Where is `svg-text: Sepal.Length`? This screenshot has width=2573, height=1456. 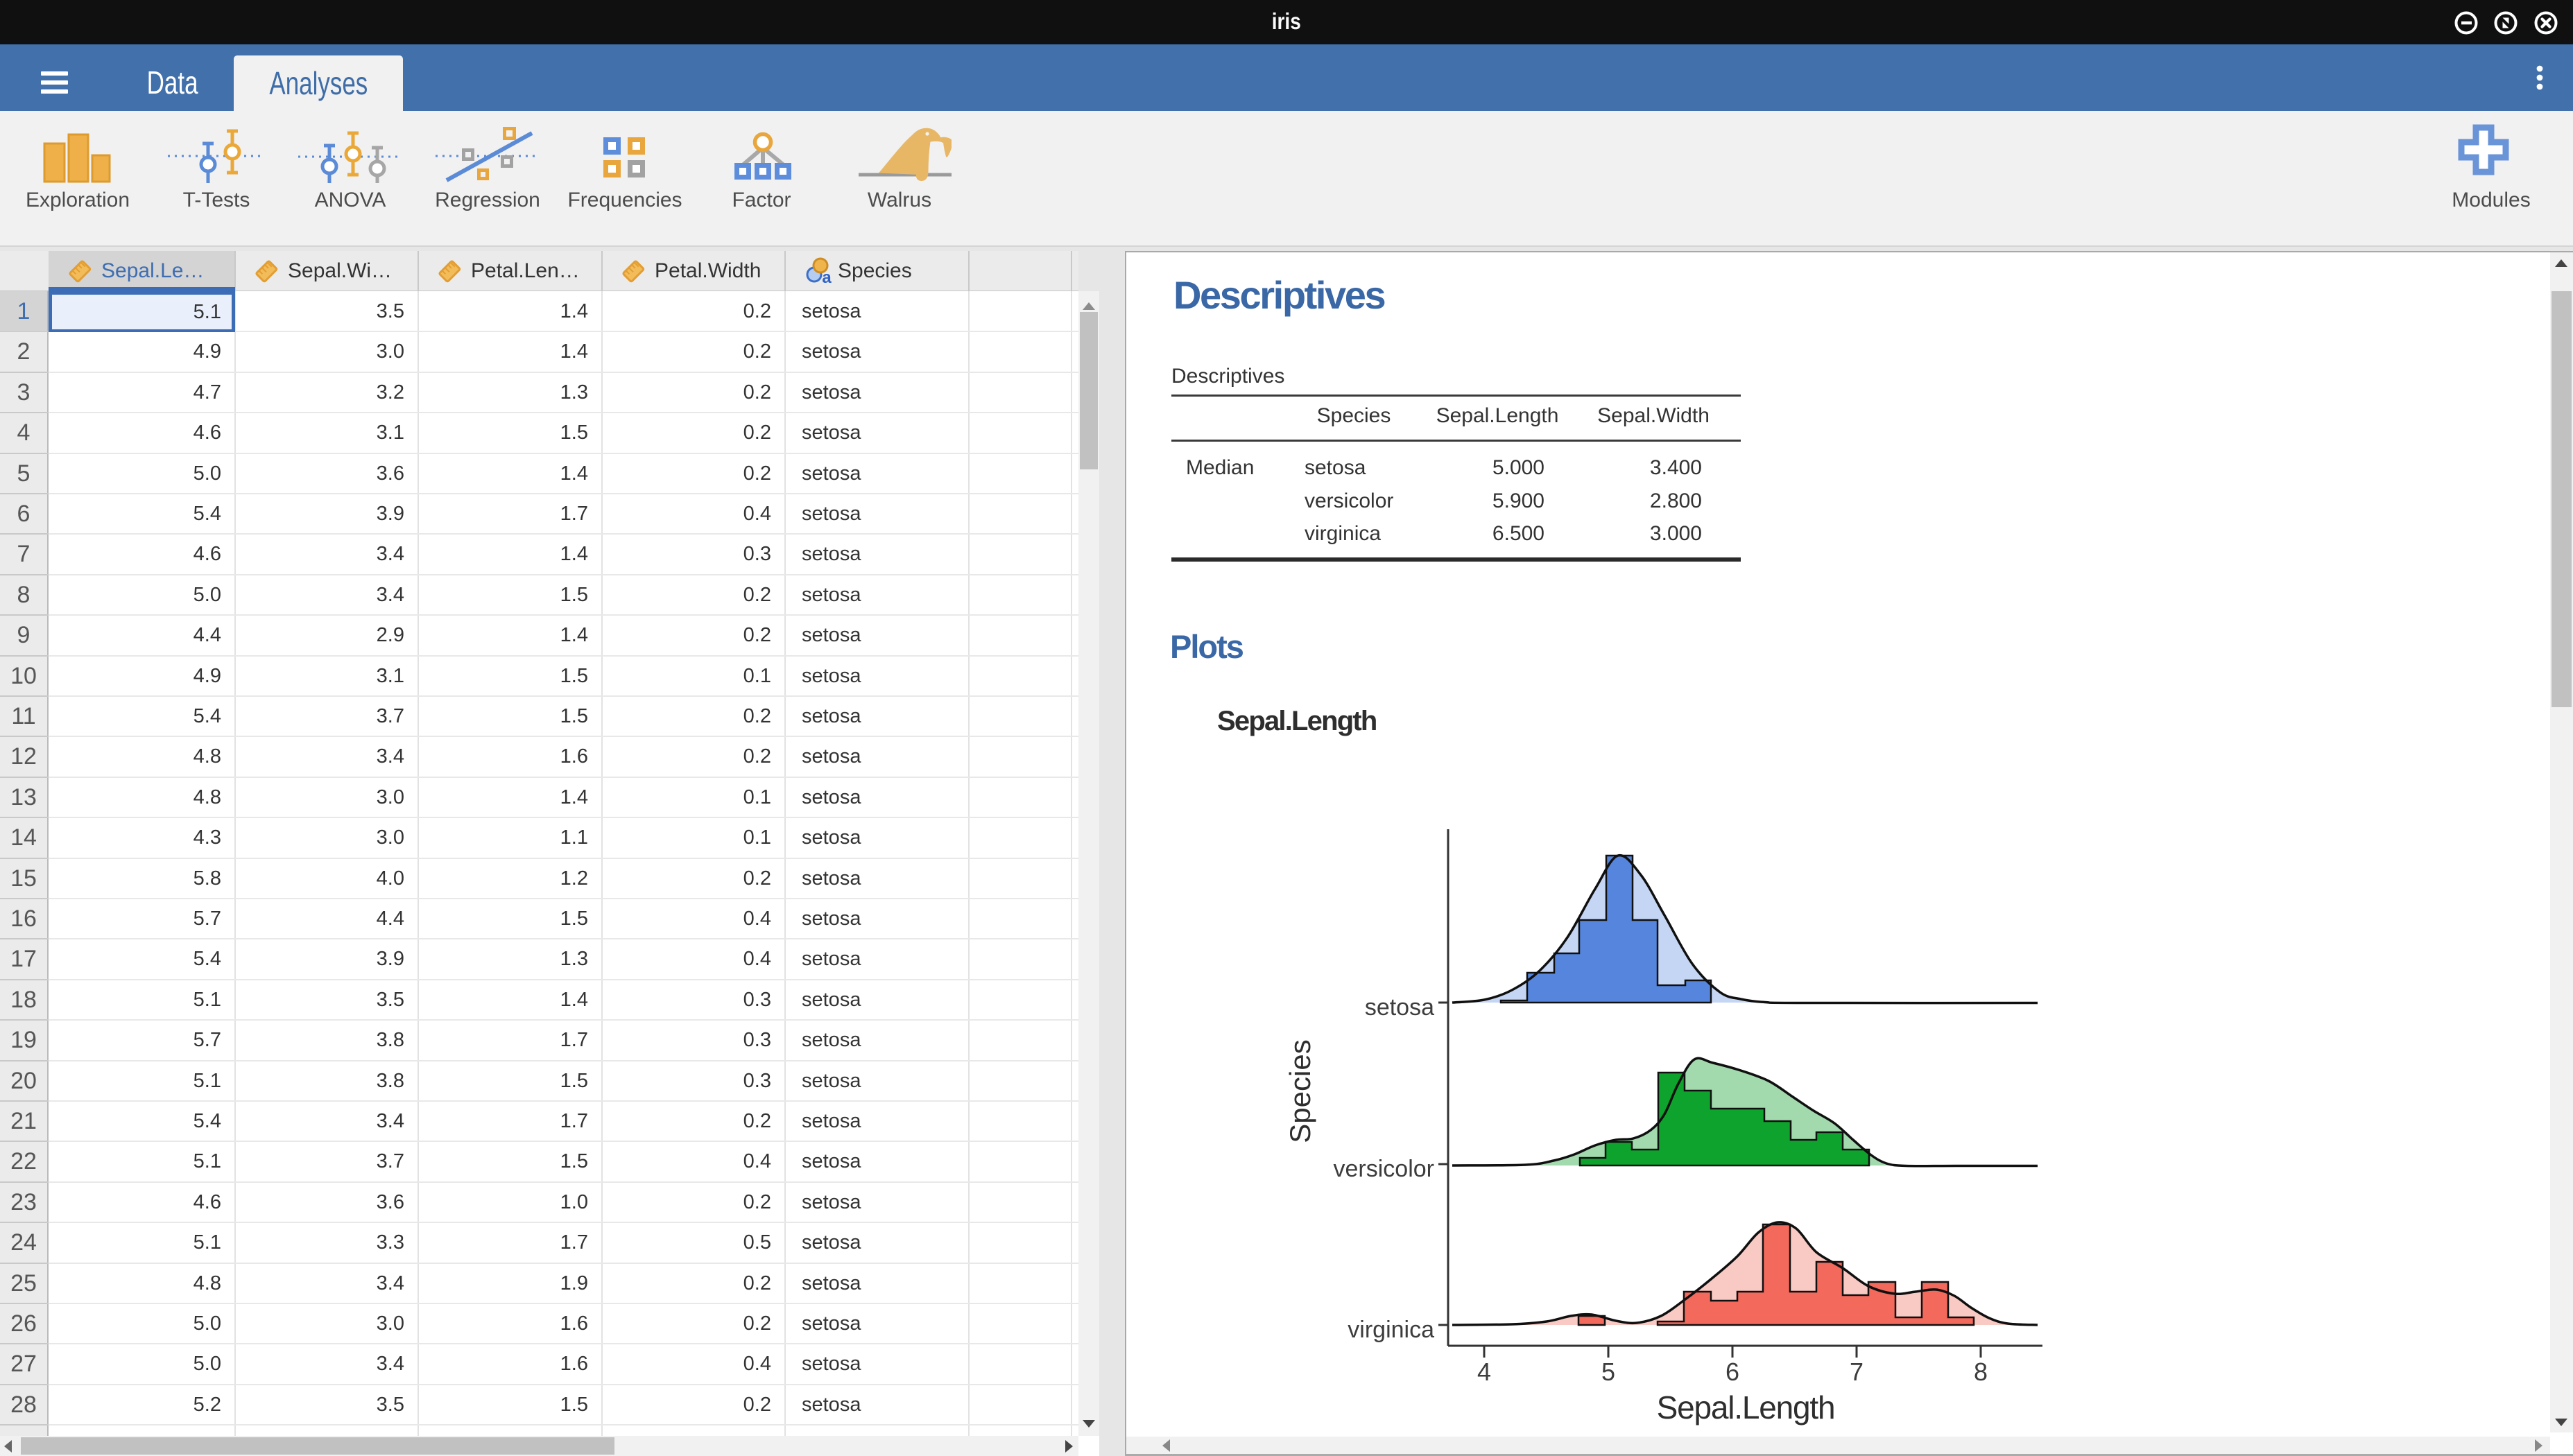 svg-text: Sepal.Length is located at coordinates (1746, 1407).